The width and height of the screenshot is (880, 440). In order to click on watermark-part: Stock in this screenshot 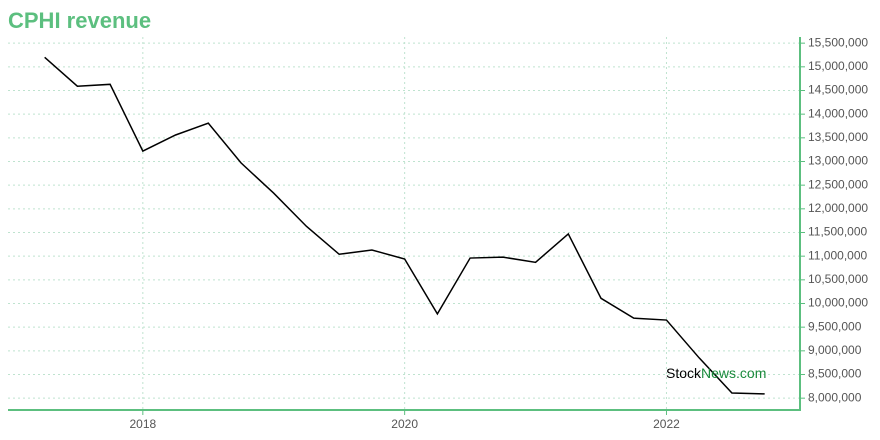, I will do `click(684, 373)`.